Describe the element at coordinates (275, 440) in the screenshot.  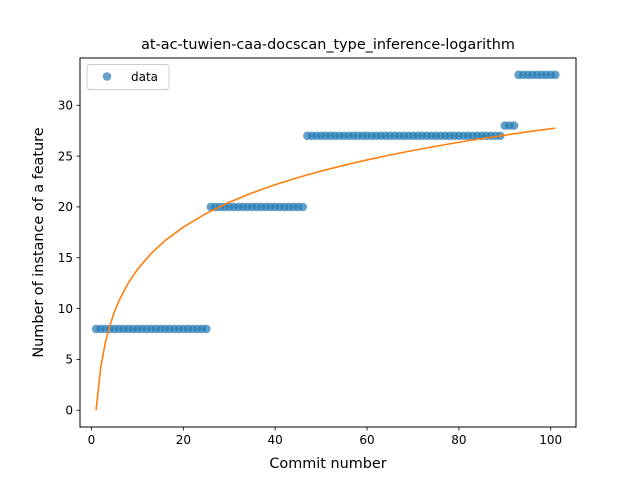
I see `x-tick-label: 40` at that location.